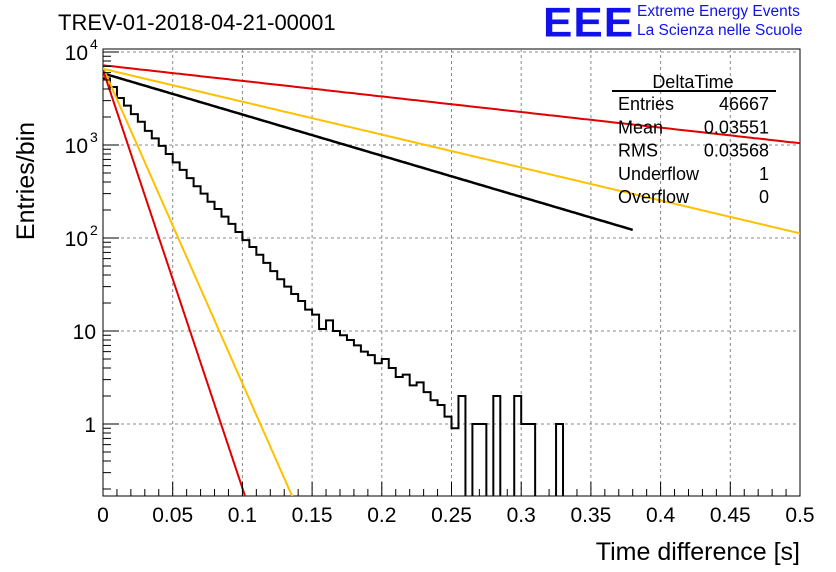  I want to click on stats-box-row-value: 0.03551, so click(736, 127).